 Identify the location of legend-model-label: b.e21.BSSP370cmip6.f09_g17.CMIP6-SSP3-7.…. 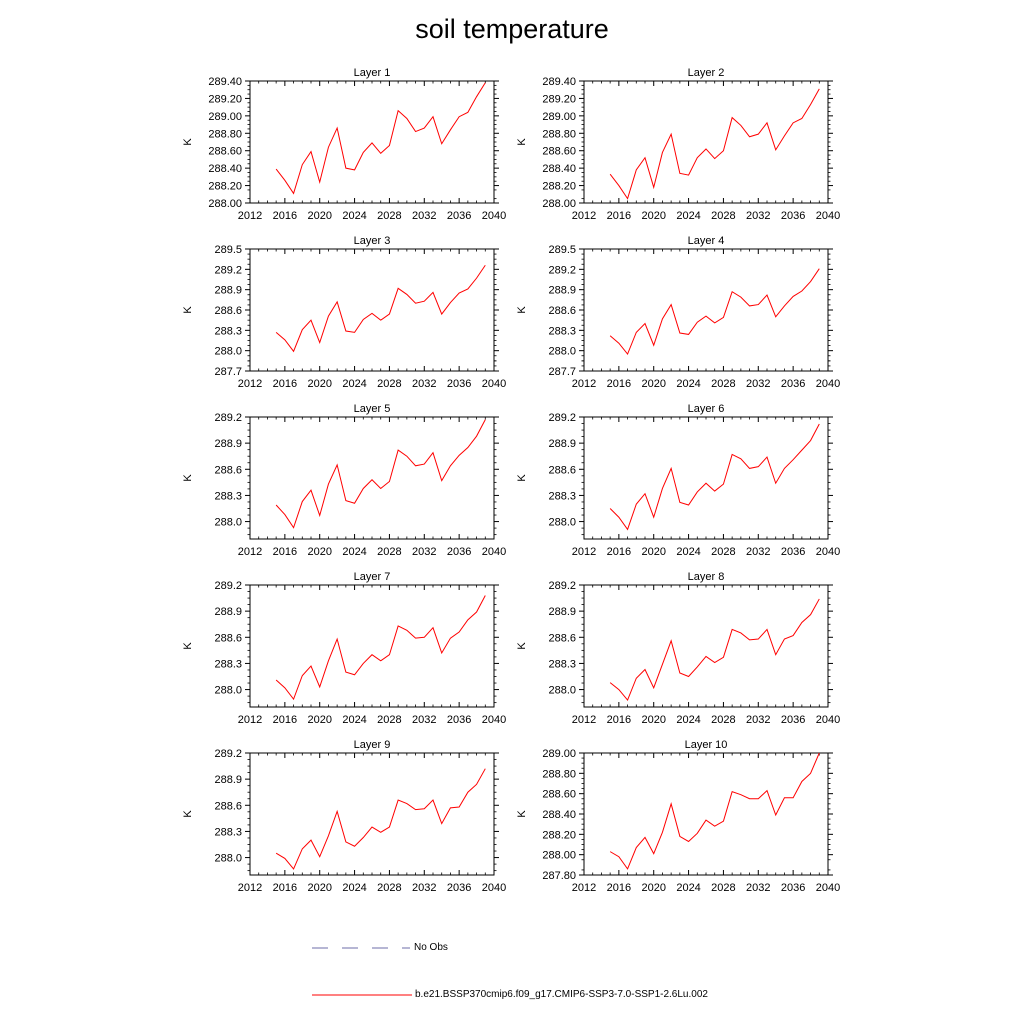
(561, 994).